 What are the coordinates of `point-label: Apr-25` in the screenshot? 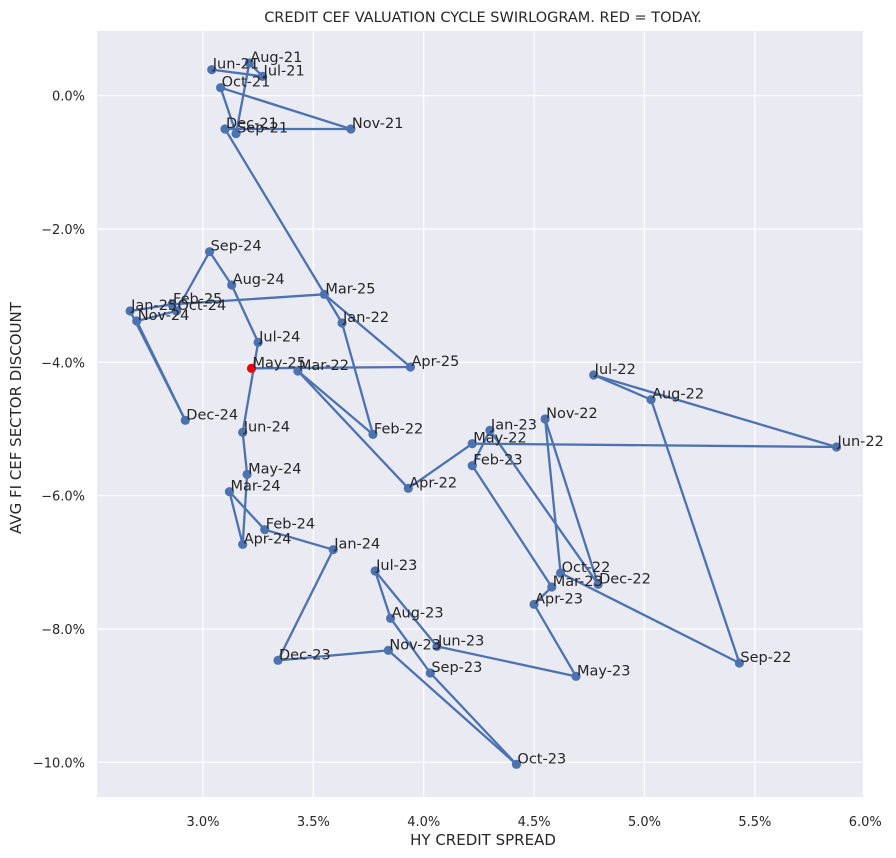 It's located at (435, 362).